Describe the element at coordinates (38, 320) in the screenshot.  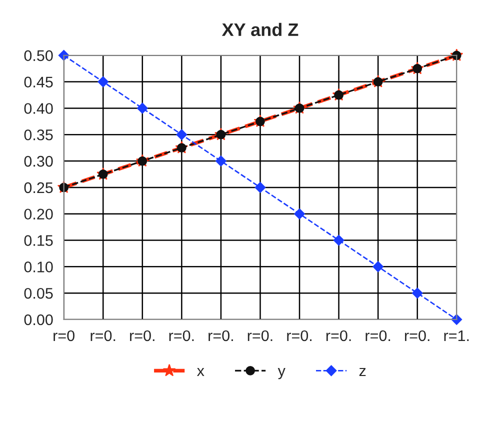
I see `y-tick-label: 0.00` at that location.